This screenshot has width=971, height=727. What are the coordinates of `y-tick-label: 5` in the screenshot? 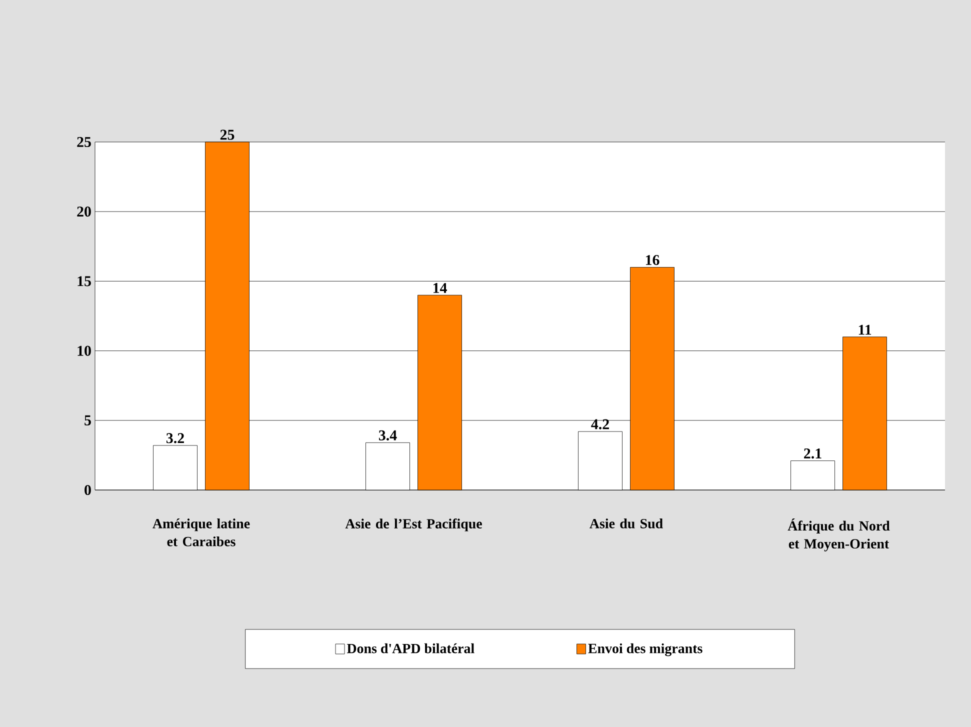 It's located at (87, 420).